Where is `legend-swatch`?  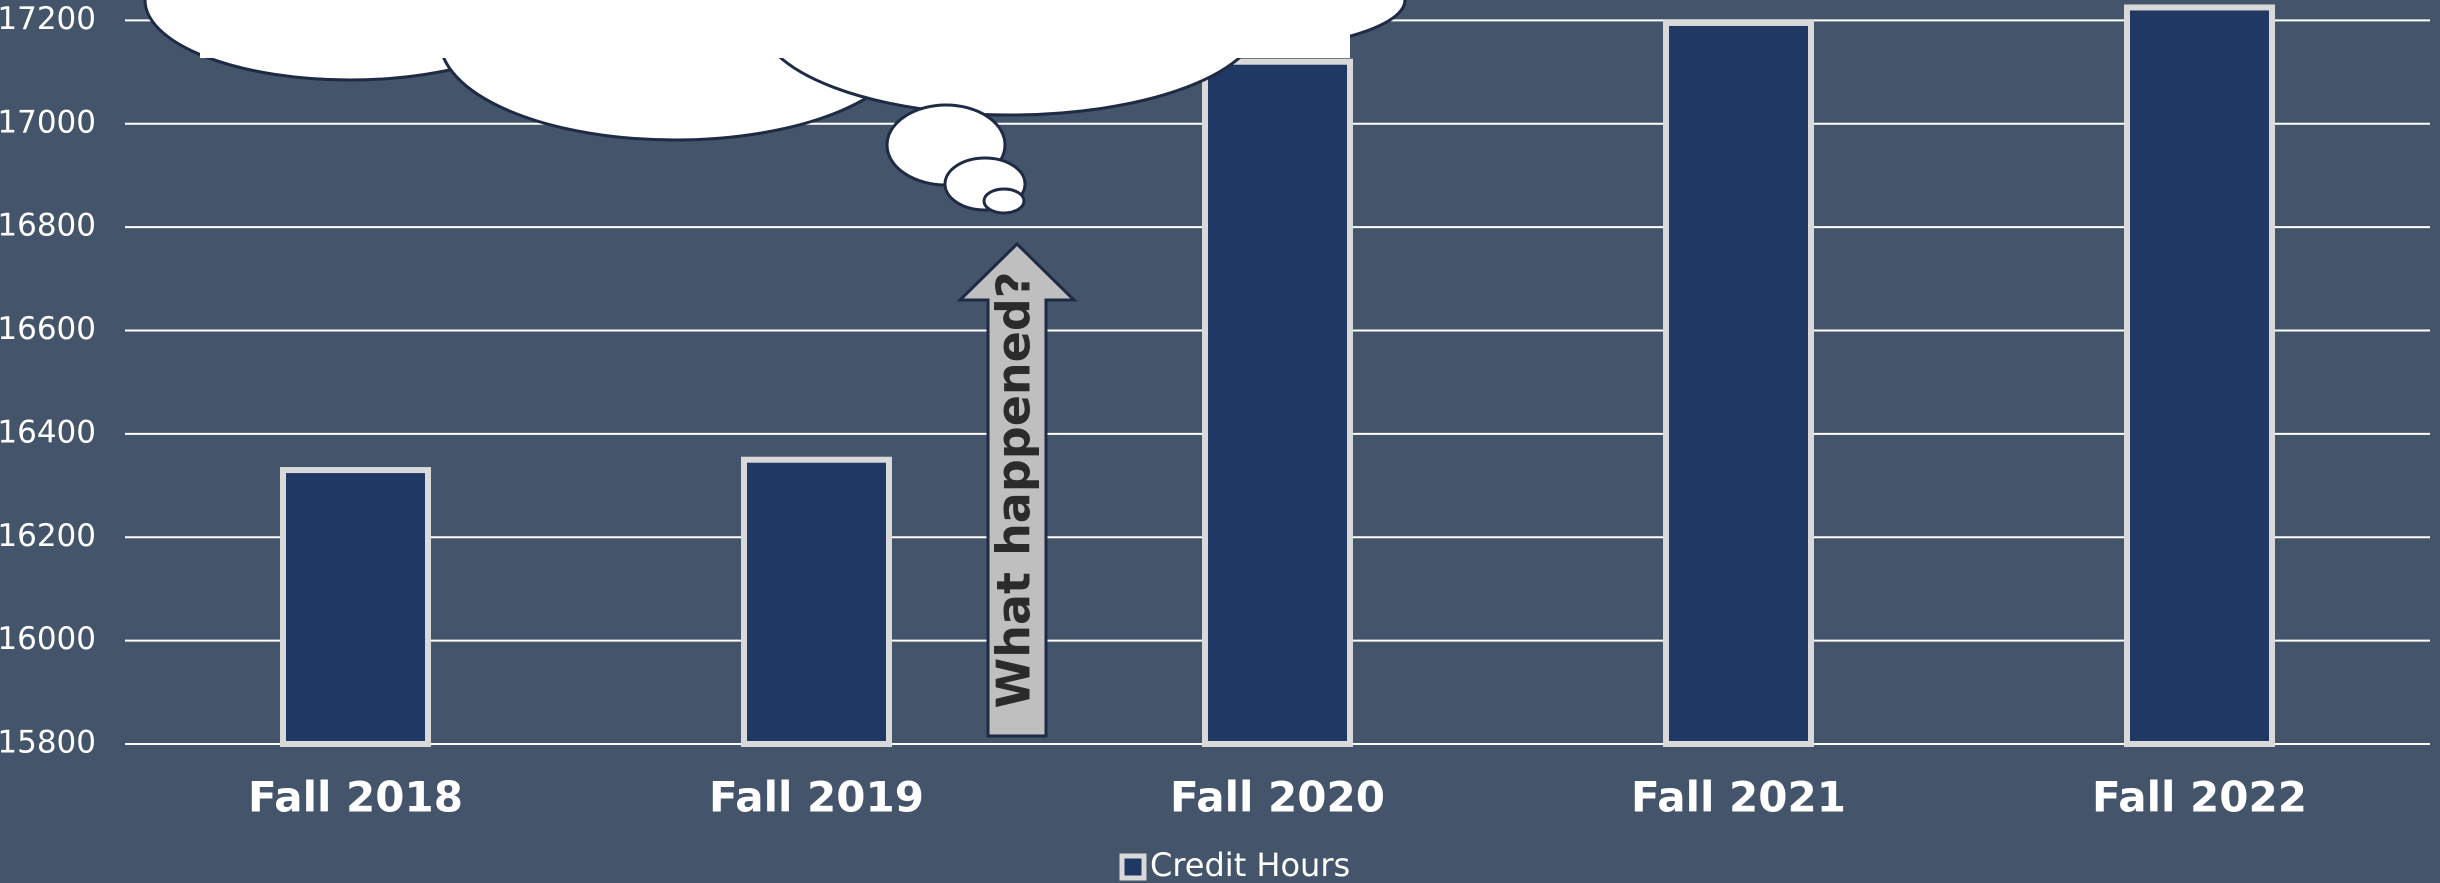 legend-swatch is located at coordinates (1133, 867).